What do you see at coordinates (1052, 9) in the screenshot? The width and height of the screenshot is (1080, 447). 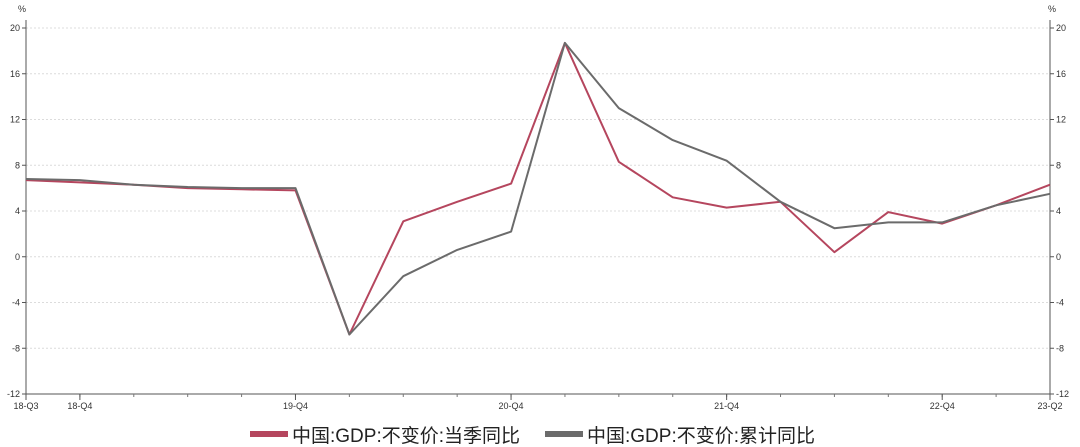 I see `right-unit-label: %` at bounding box center [1052, 9].